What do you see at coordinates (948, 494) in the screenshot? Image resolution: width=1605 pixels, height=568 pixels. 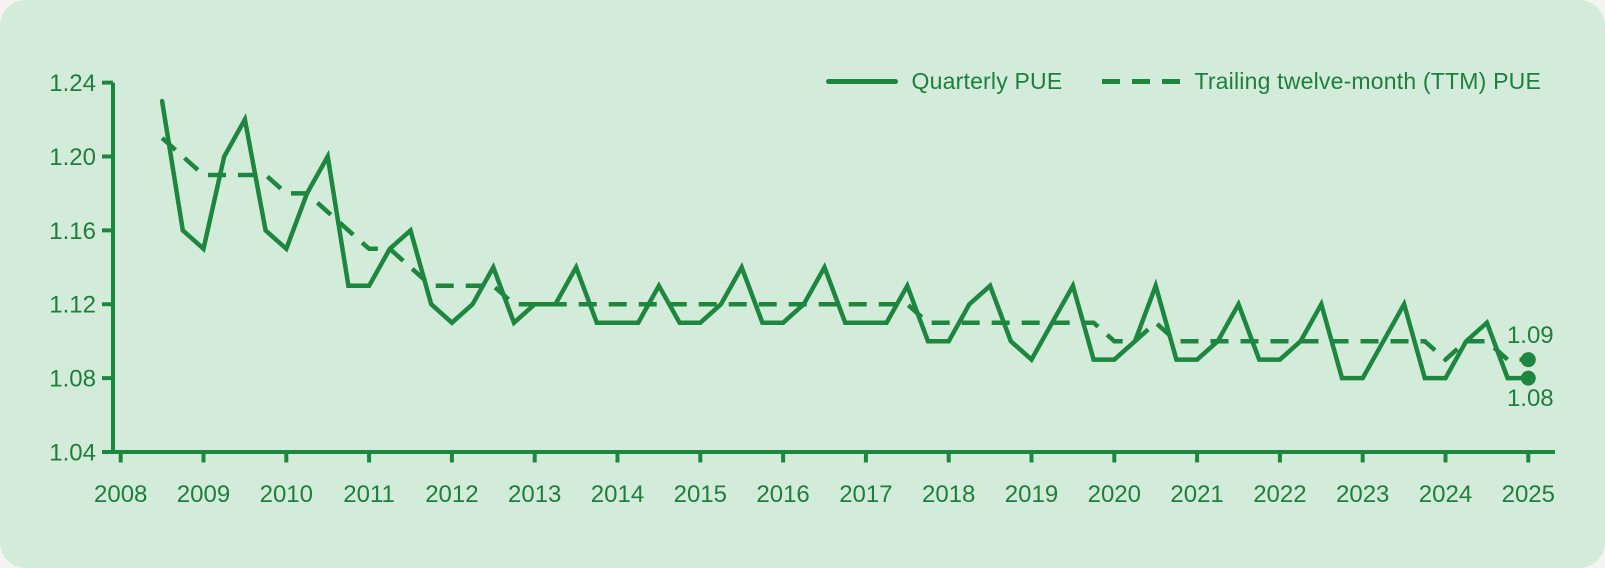 I see `x-tick-label: 2018` at bounding box center [948, 494].